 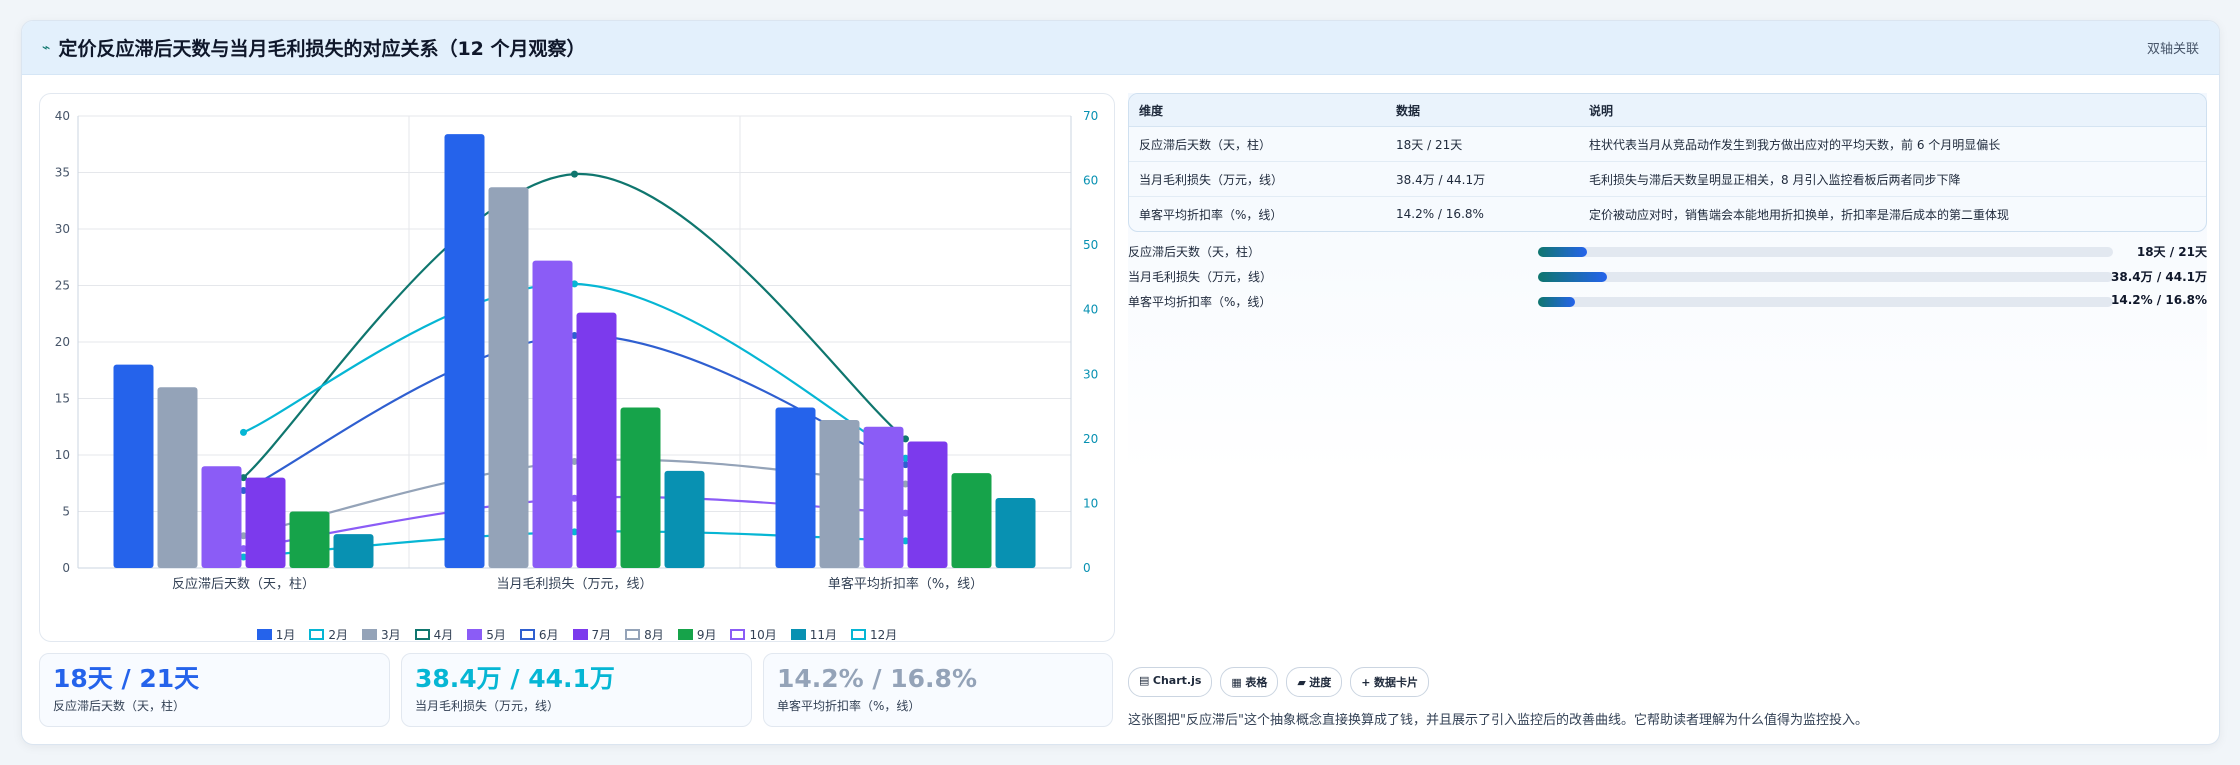 I want to click on progress-row: 当月毛利损失（万元，线） 38.4万 / 44.1万, so click(x=1667, y=275).